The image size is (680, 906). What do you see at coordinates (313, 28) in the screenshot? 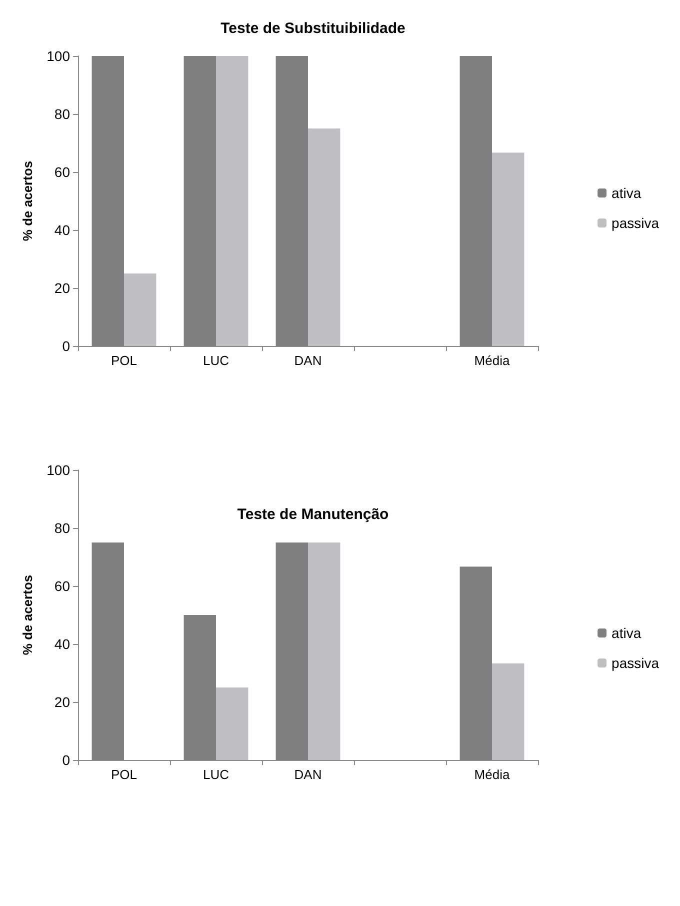
I see `chart-title: Teste de Substituibilidade` at bounding box center [313, 28].